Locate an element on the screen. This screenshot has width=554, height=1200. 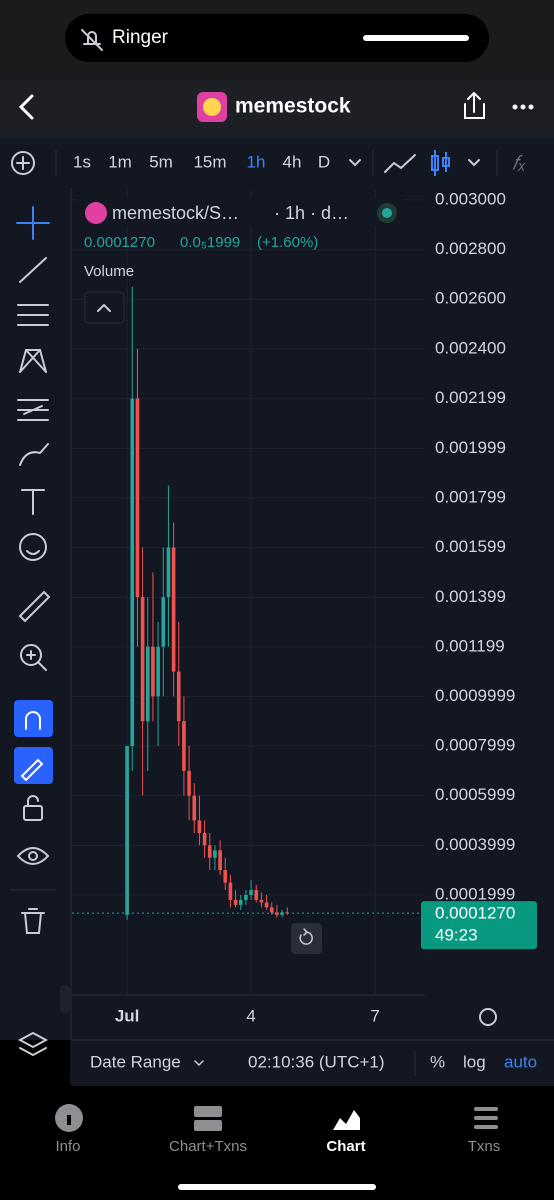
market-status-dot is located at coordinates (387, 213).